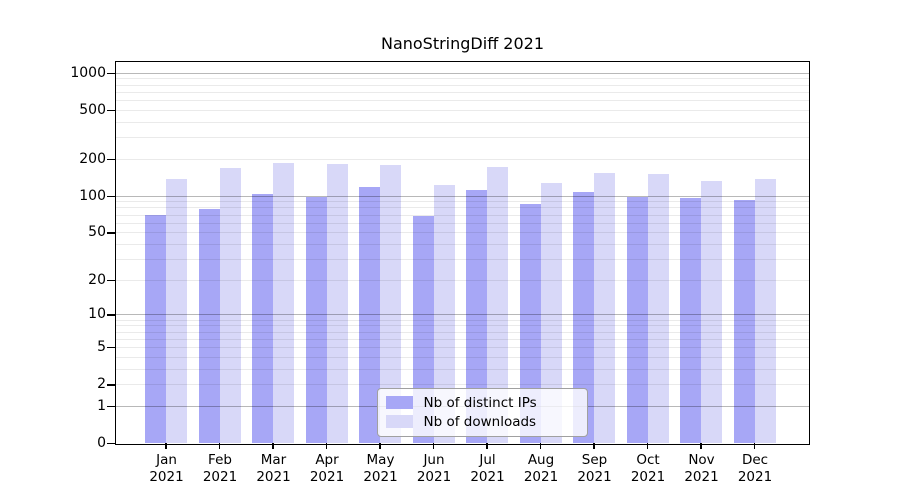 This screenshot has height=500, width=900. Describe the element at coordinates (462, 43) in the screenshot. I see `chart-title: NanoStringDiff 2021` at that location.